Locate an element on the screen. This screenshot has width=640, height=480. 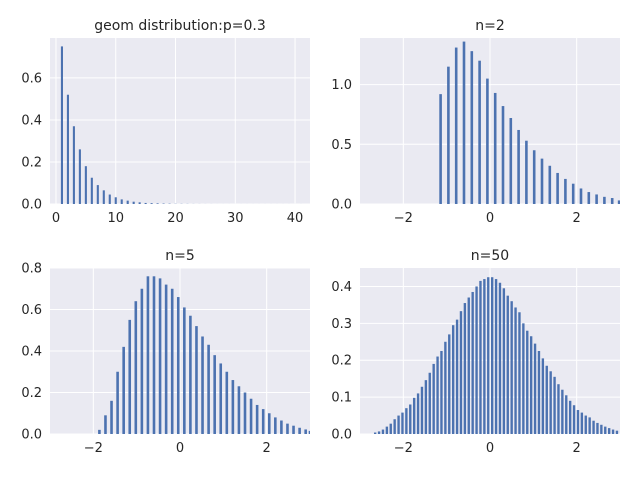
y-tick-label: 0.1 is located at coordinates (341, 398).